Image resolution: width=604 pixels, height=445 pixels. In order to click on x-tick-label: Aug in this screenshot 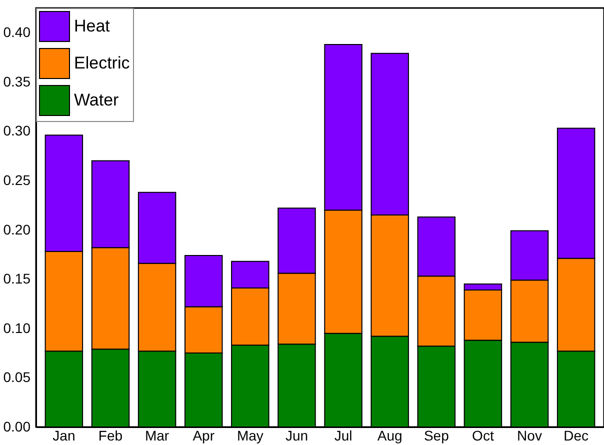, I will do `click(389, 436)`.